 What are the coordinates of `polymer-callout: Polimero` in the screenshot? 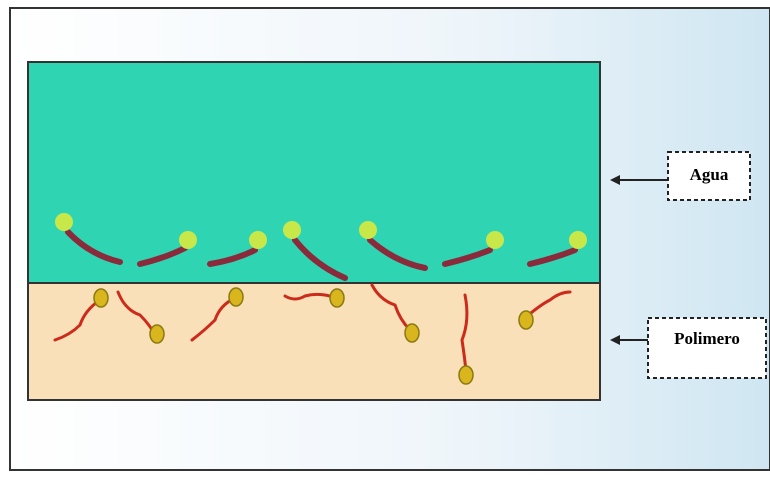 It's located at (688, 348).